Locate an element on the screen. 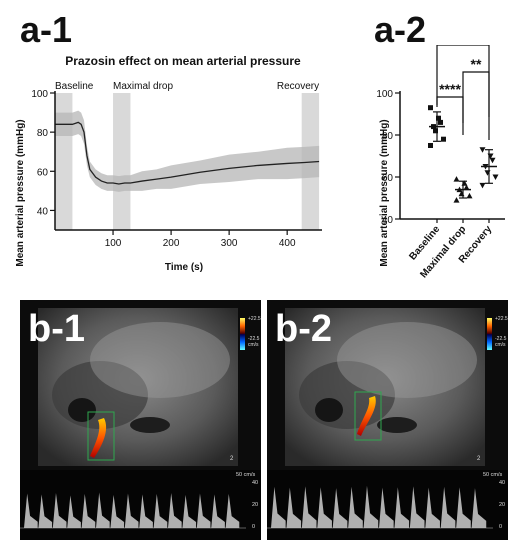 This screenshot has width=513, height=550. x-tick-label: 300 is located at coordinates (229, 243).